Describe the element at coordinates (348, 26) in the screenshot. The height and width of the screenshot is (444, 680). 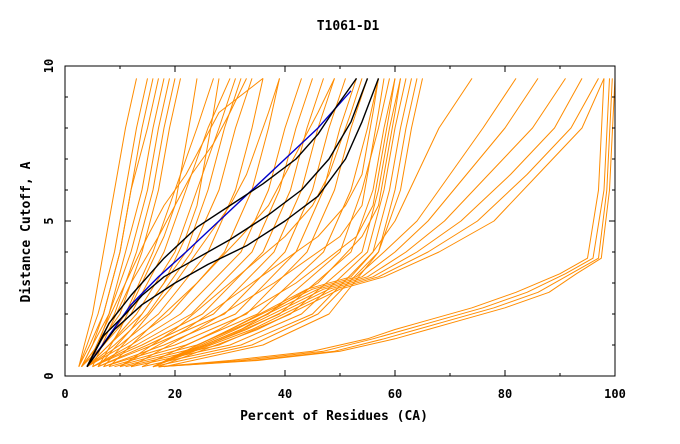
I see `chart-title: T1061-D1` at that location.